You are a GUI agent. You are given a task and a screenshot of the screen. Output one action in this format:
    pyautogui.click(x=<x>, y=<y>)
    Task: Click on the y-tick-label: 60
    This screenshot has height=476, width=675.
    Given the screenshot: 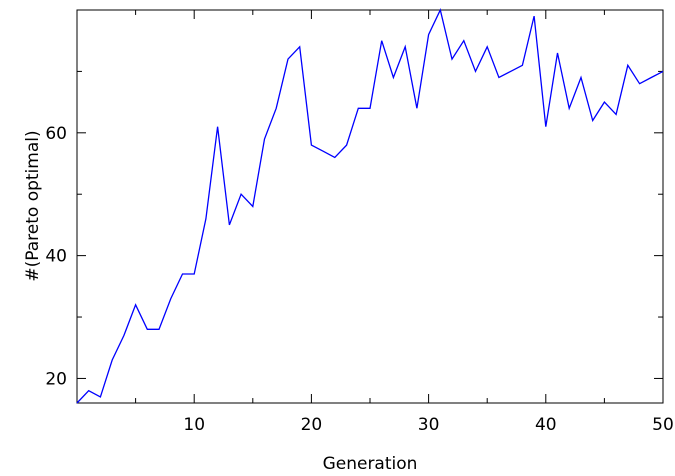 What is the action you would take?
    pyautogui.click(x=56, y=134)
    